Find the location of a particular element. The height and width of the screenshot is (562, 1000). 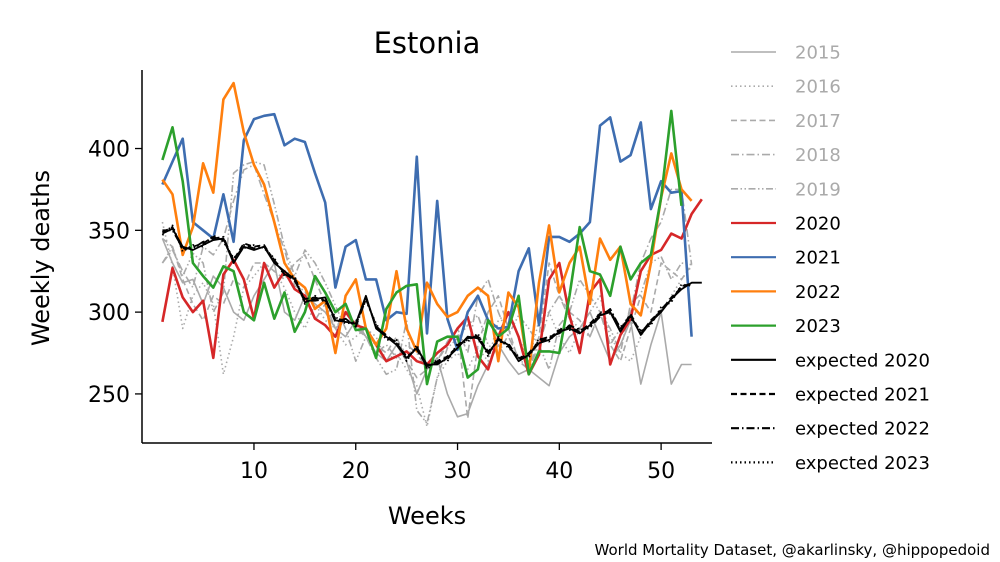

x-tick-label-40: 40 is located at coordinates (559, 471).